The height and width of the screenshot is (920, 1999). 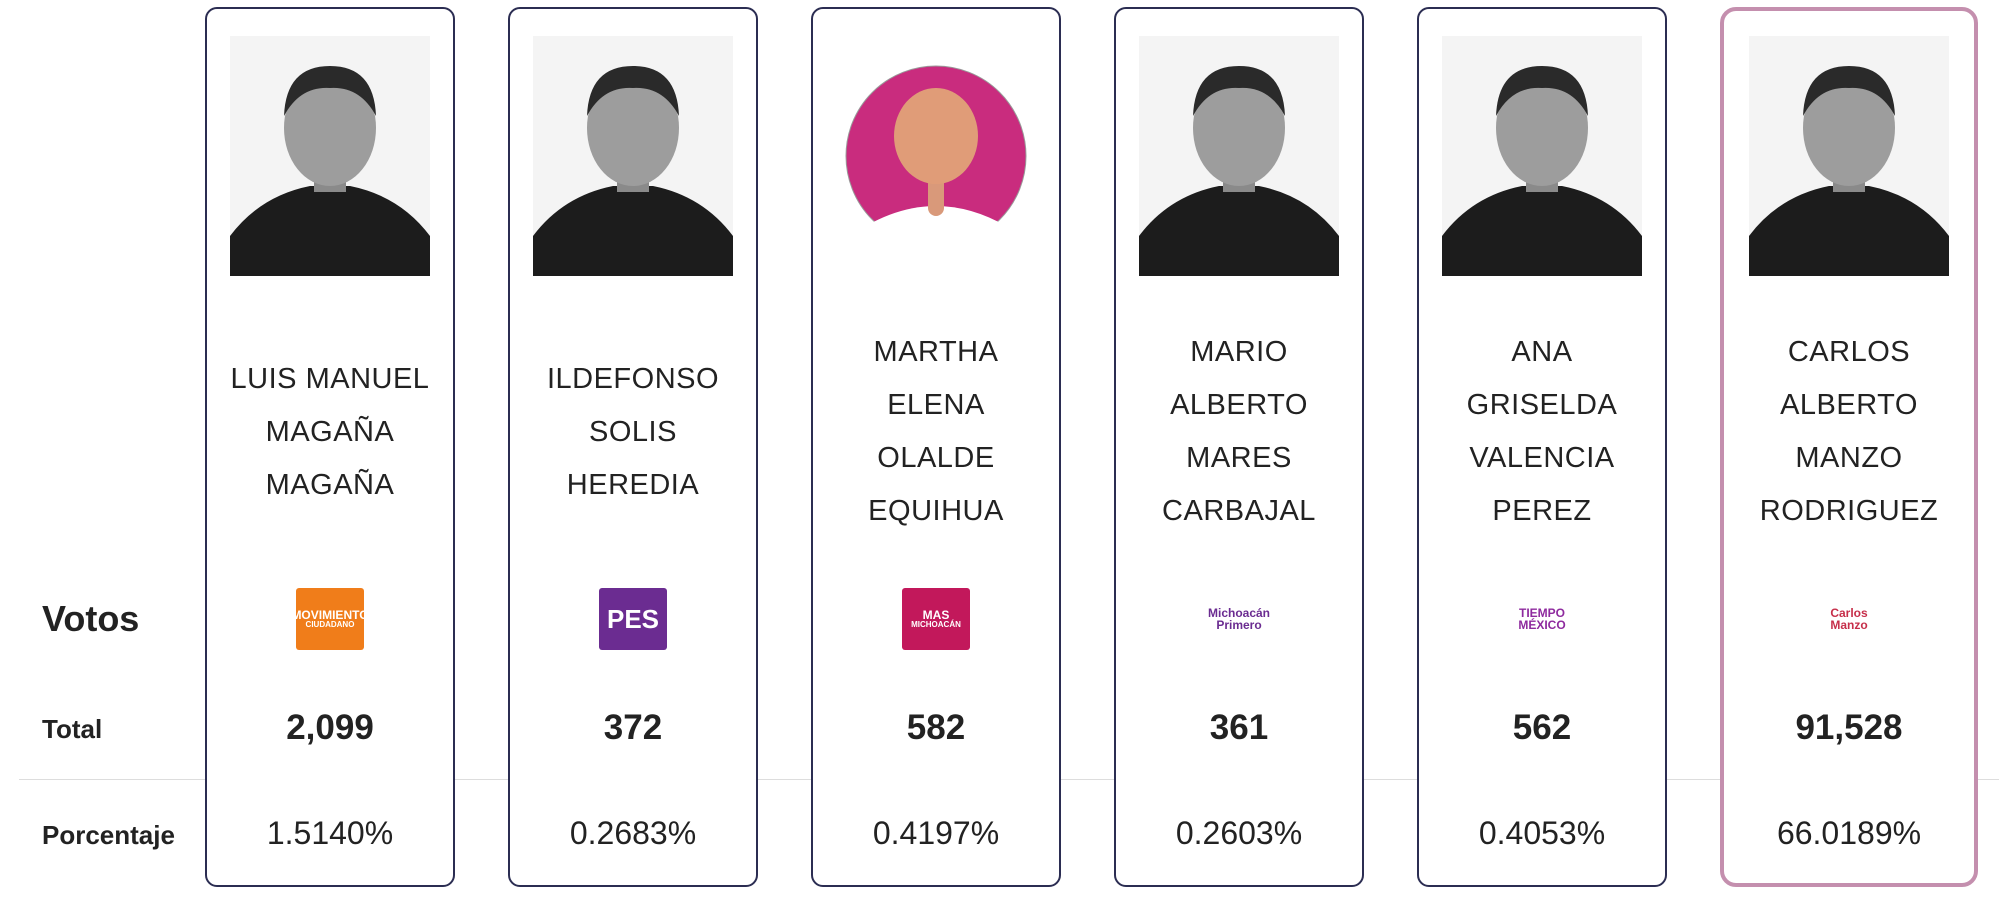 I want to click on candidate-name: VALENCIA, so click(x=1542, y=458).